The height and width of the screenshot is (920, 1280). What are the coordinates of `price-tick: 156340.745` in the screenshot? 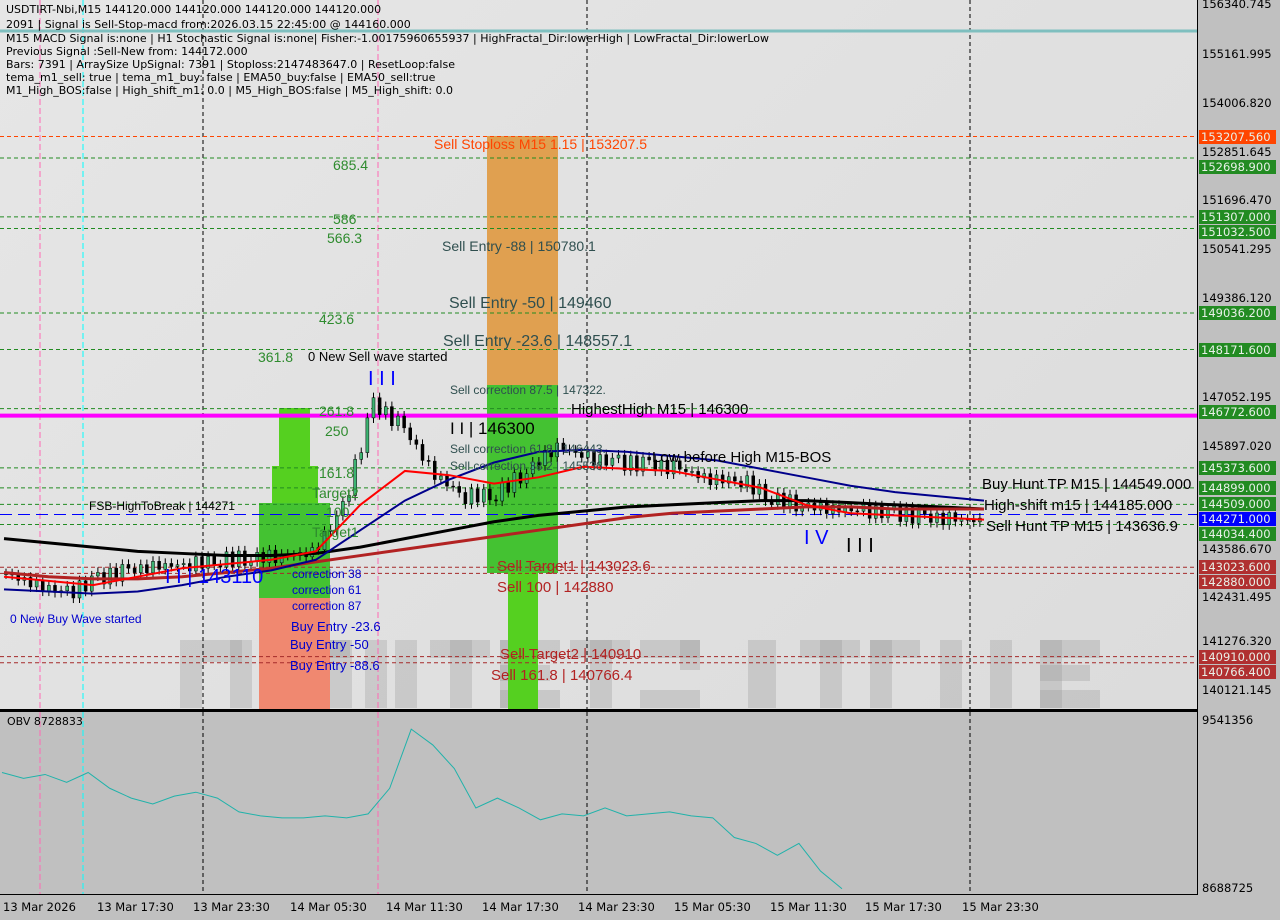 It's located at (1237, 5).